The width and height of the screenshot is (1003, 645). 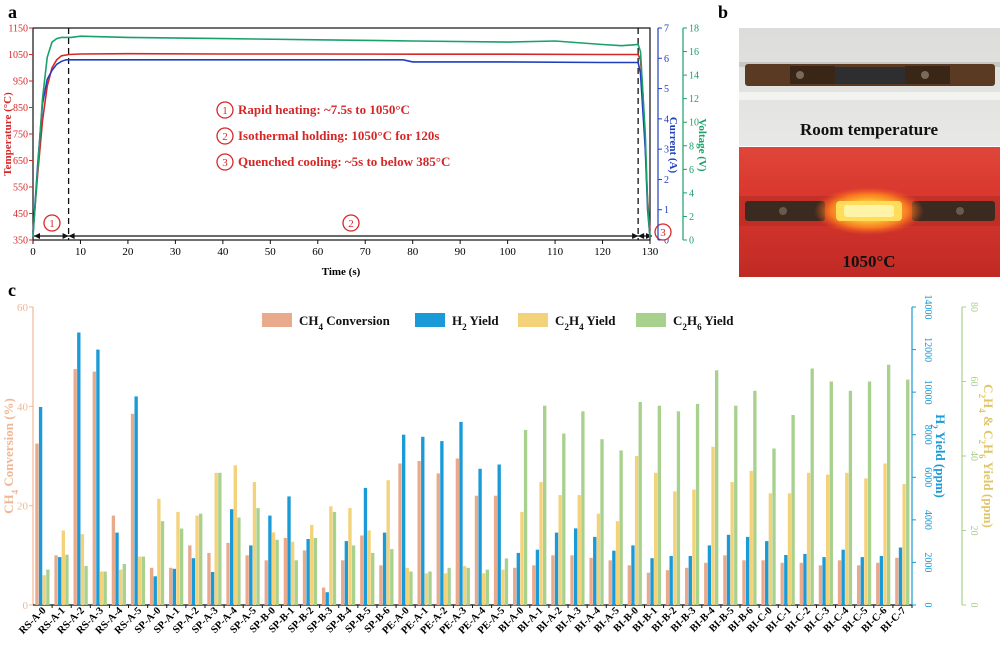 I want to click on c2-tick-label: 20, so click(x=973, y=531).